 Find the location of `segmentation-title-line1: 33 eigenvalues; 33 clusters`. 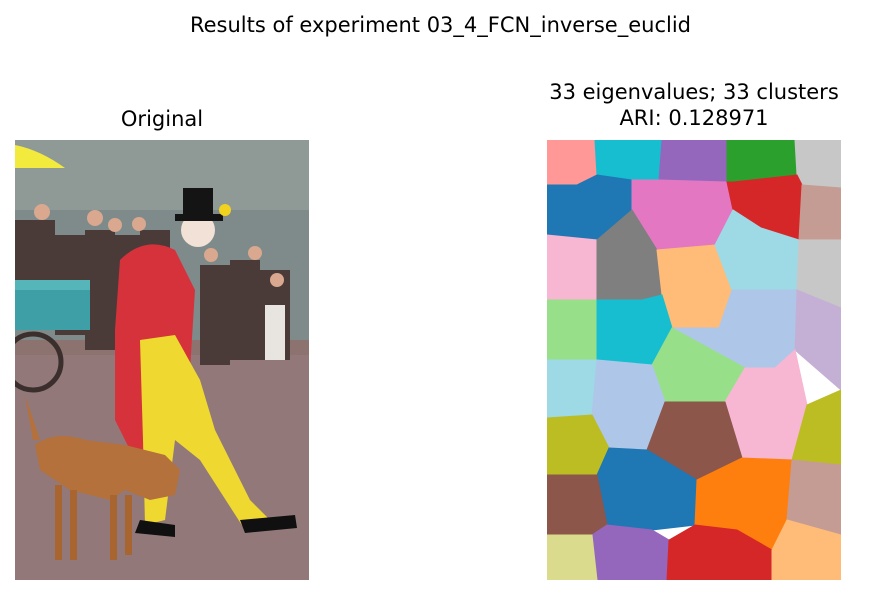

segmentation-title-line1: 33 eigenvalues; 33 clusters is located at coordinates (694, 92).